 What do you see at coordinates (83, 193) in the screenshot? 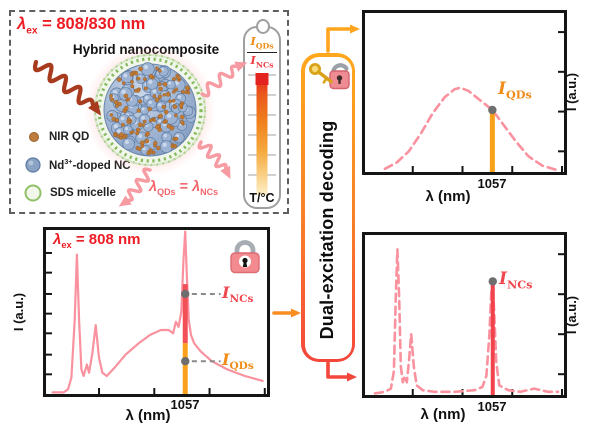
I see `legend-label: SDS micelle` at bounding box center [83, 193].